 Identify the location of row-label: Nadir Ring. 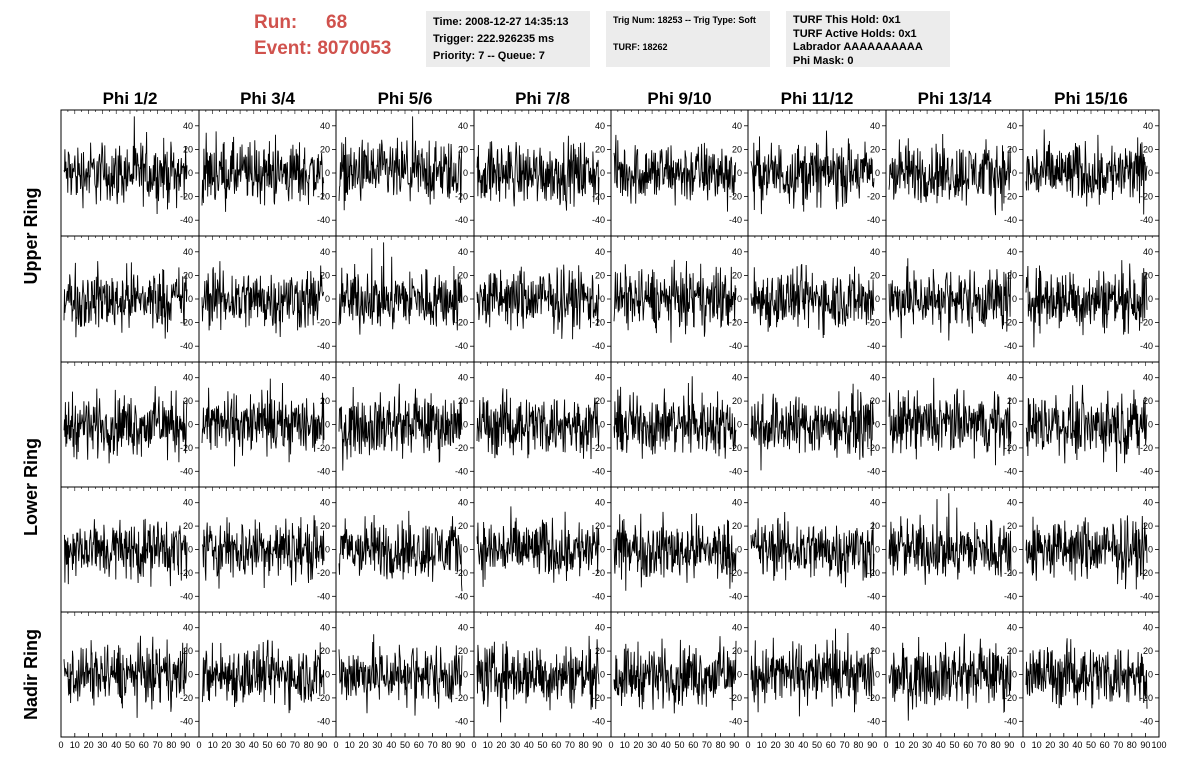
(31, 674).